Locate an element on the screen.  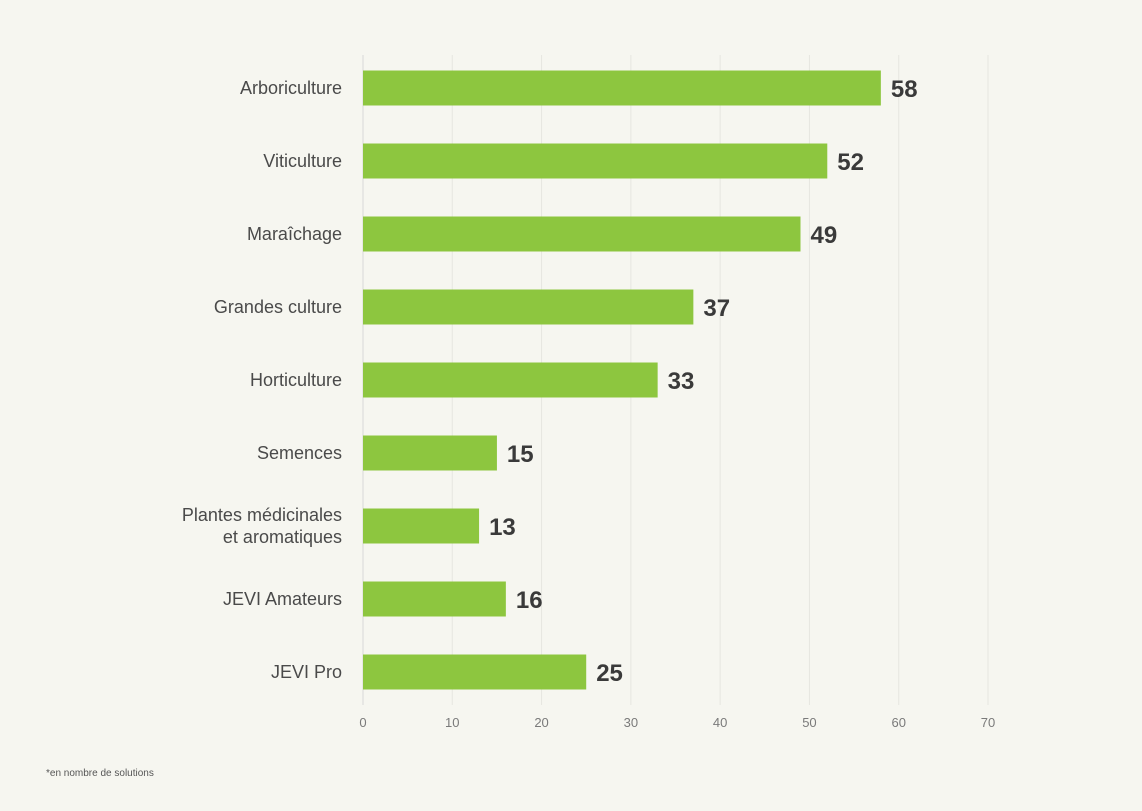
x-tick-label: 20 is located at coordinates (541, 722).